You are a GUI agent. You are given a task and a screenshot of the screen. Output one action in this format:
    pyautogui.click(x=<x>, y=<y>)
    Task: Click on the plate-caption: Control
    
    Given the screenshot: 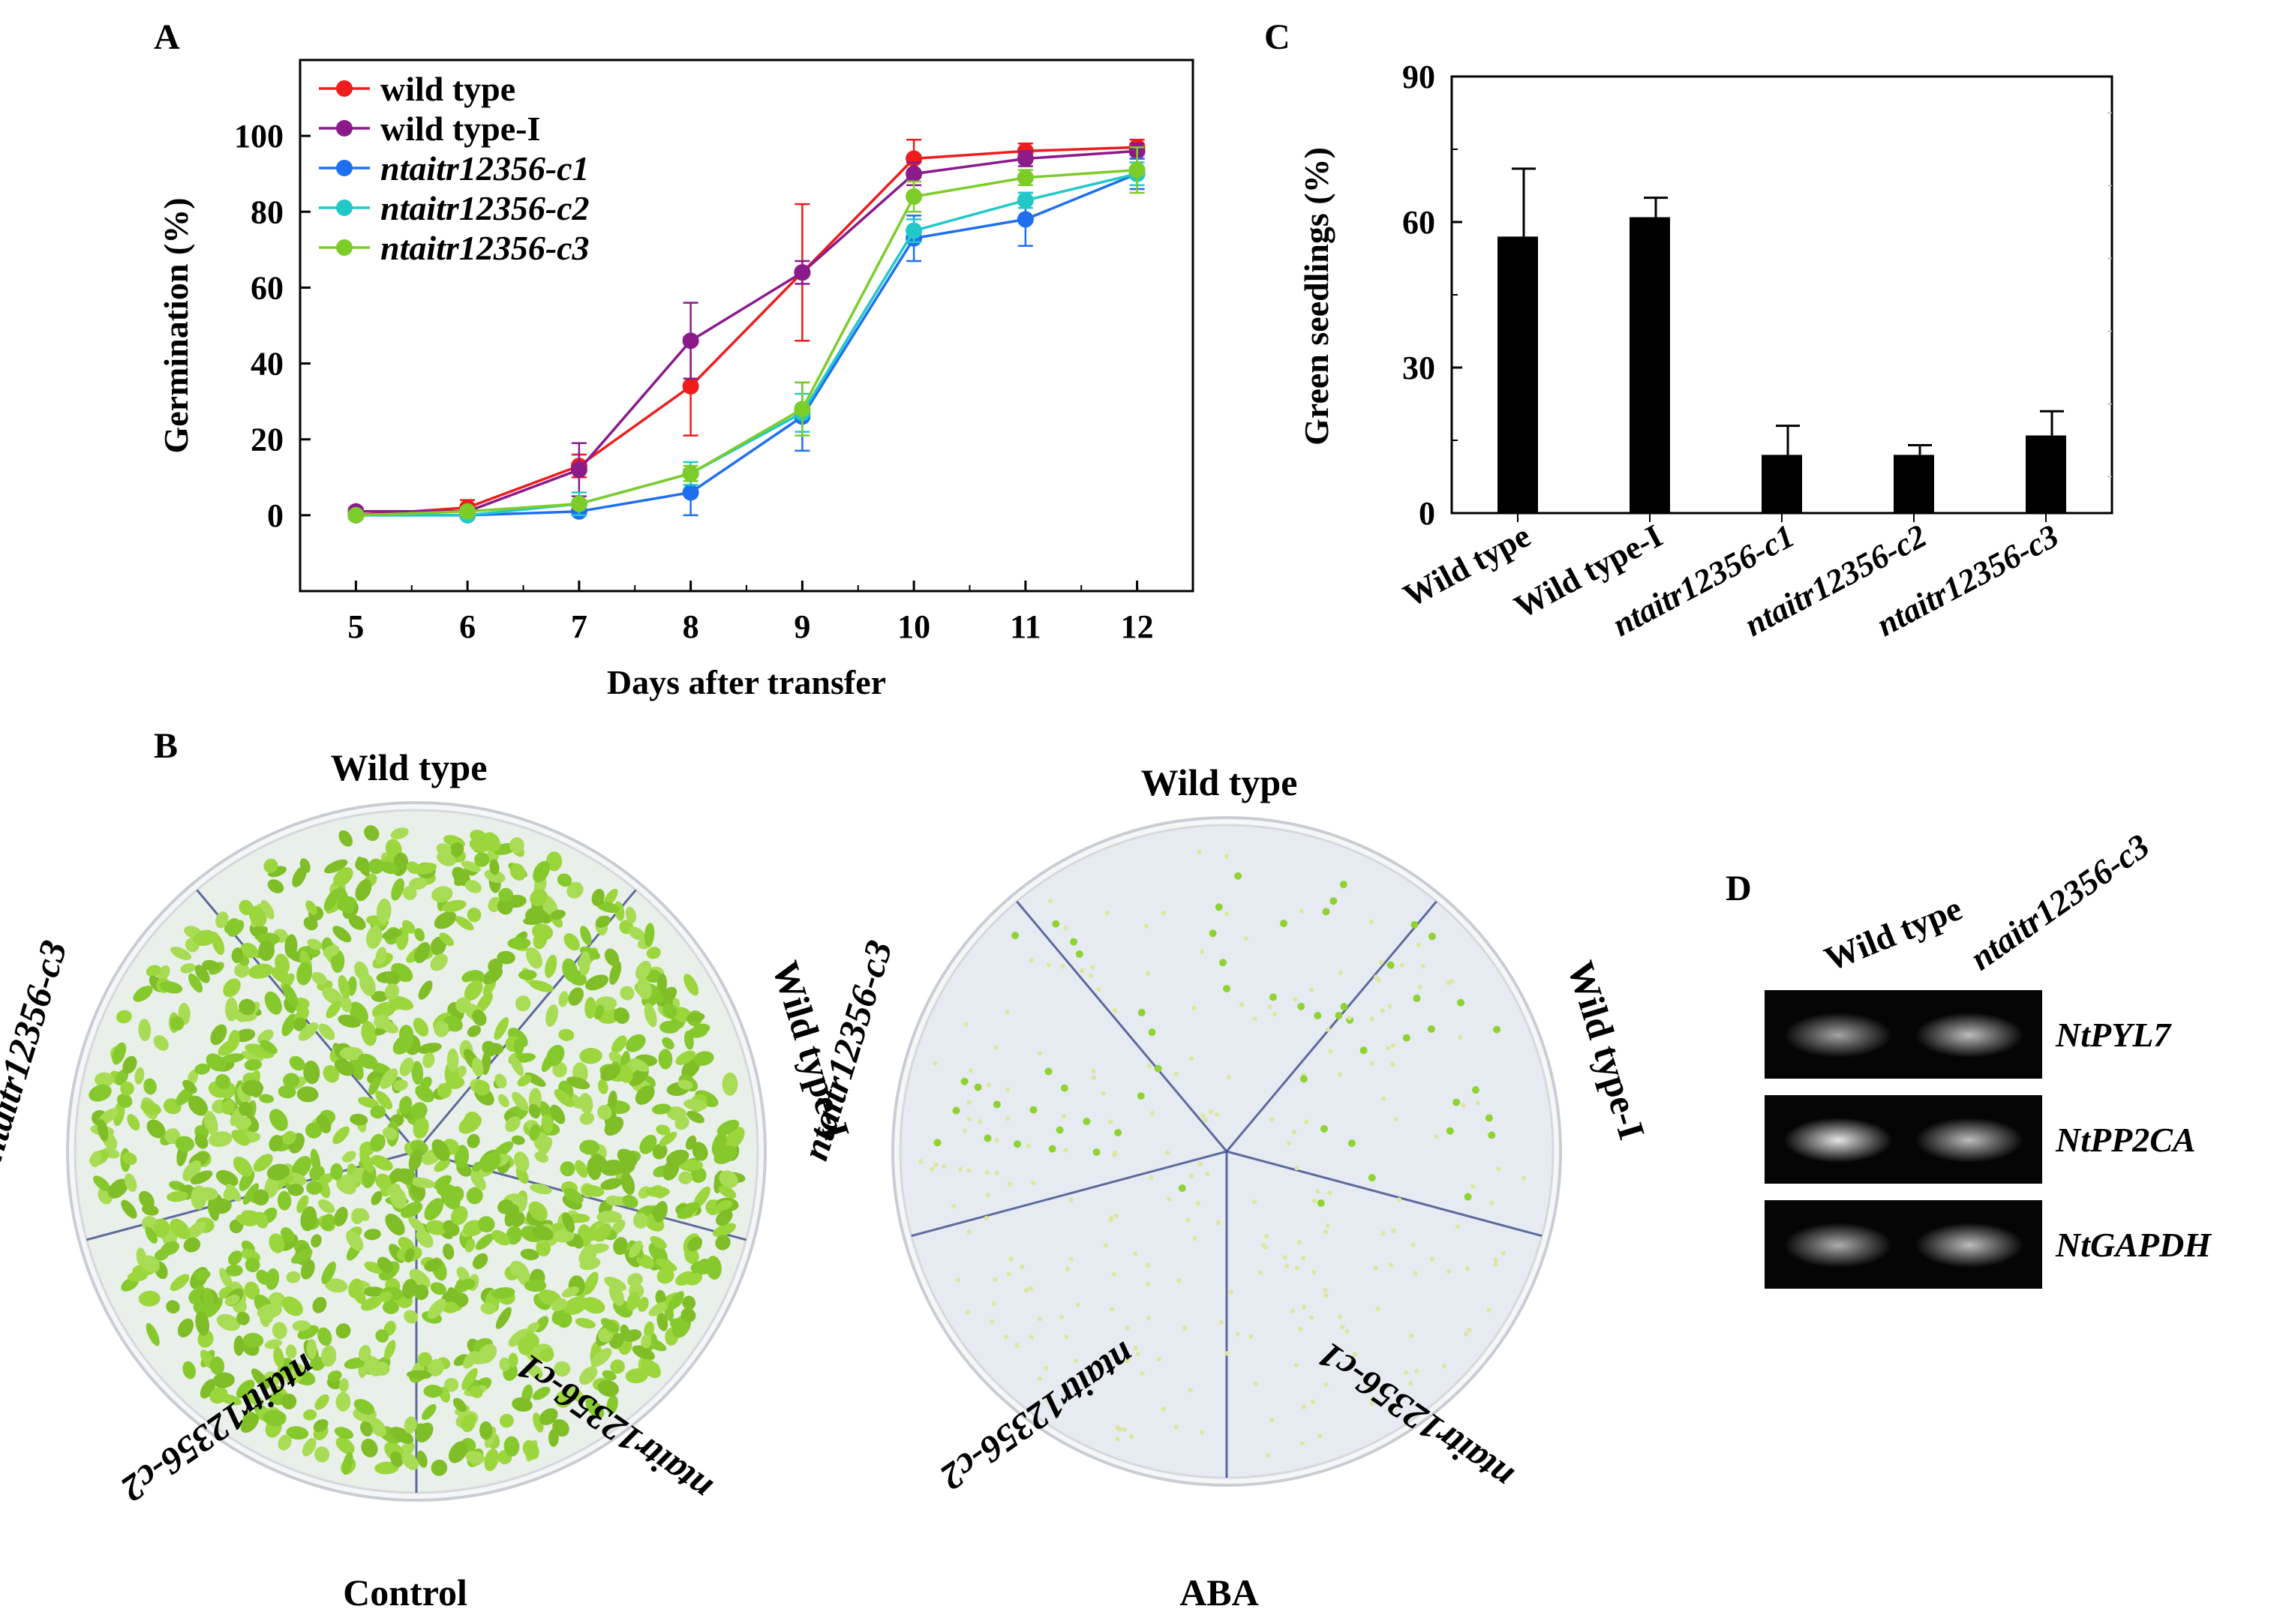 What is the action you would take?
    pyautogui.click(x=405, y=1592)
    